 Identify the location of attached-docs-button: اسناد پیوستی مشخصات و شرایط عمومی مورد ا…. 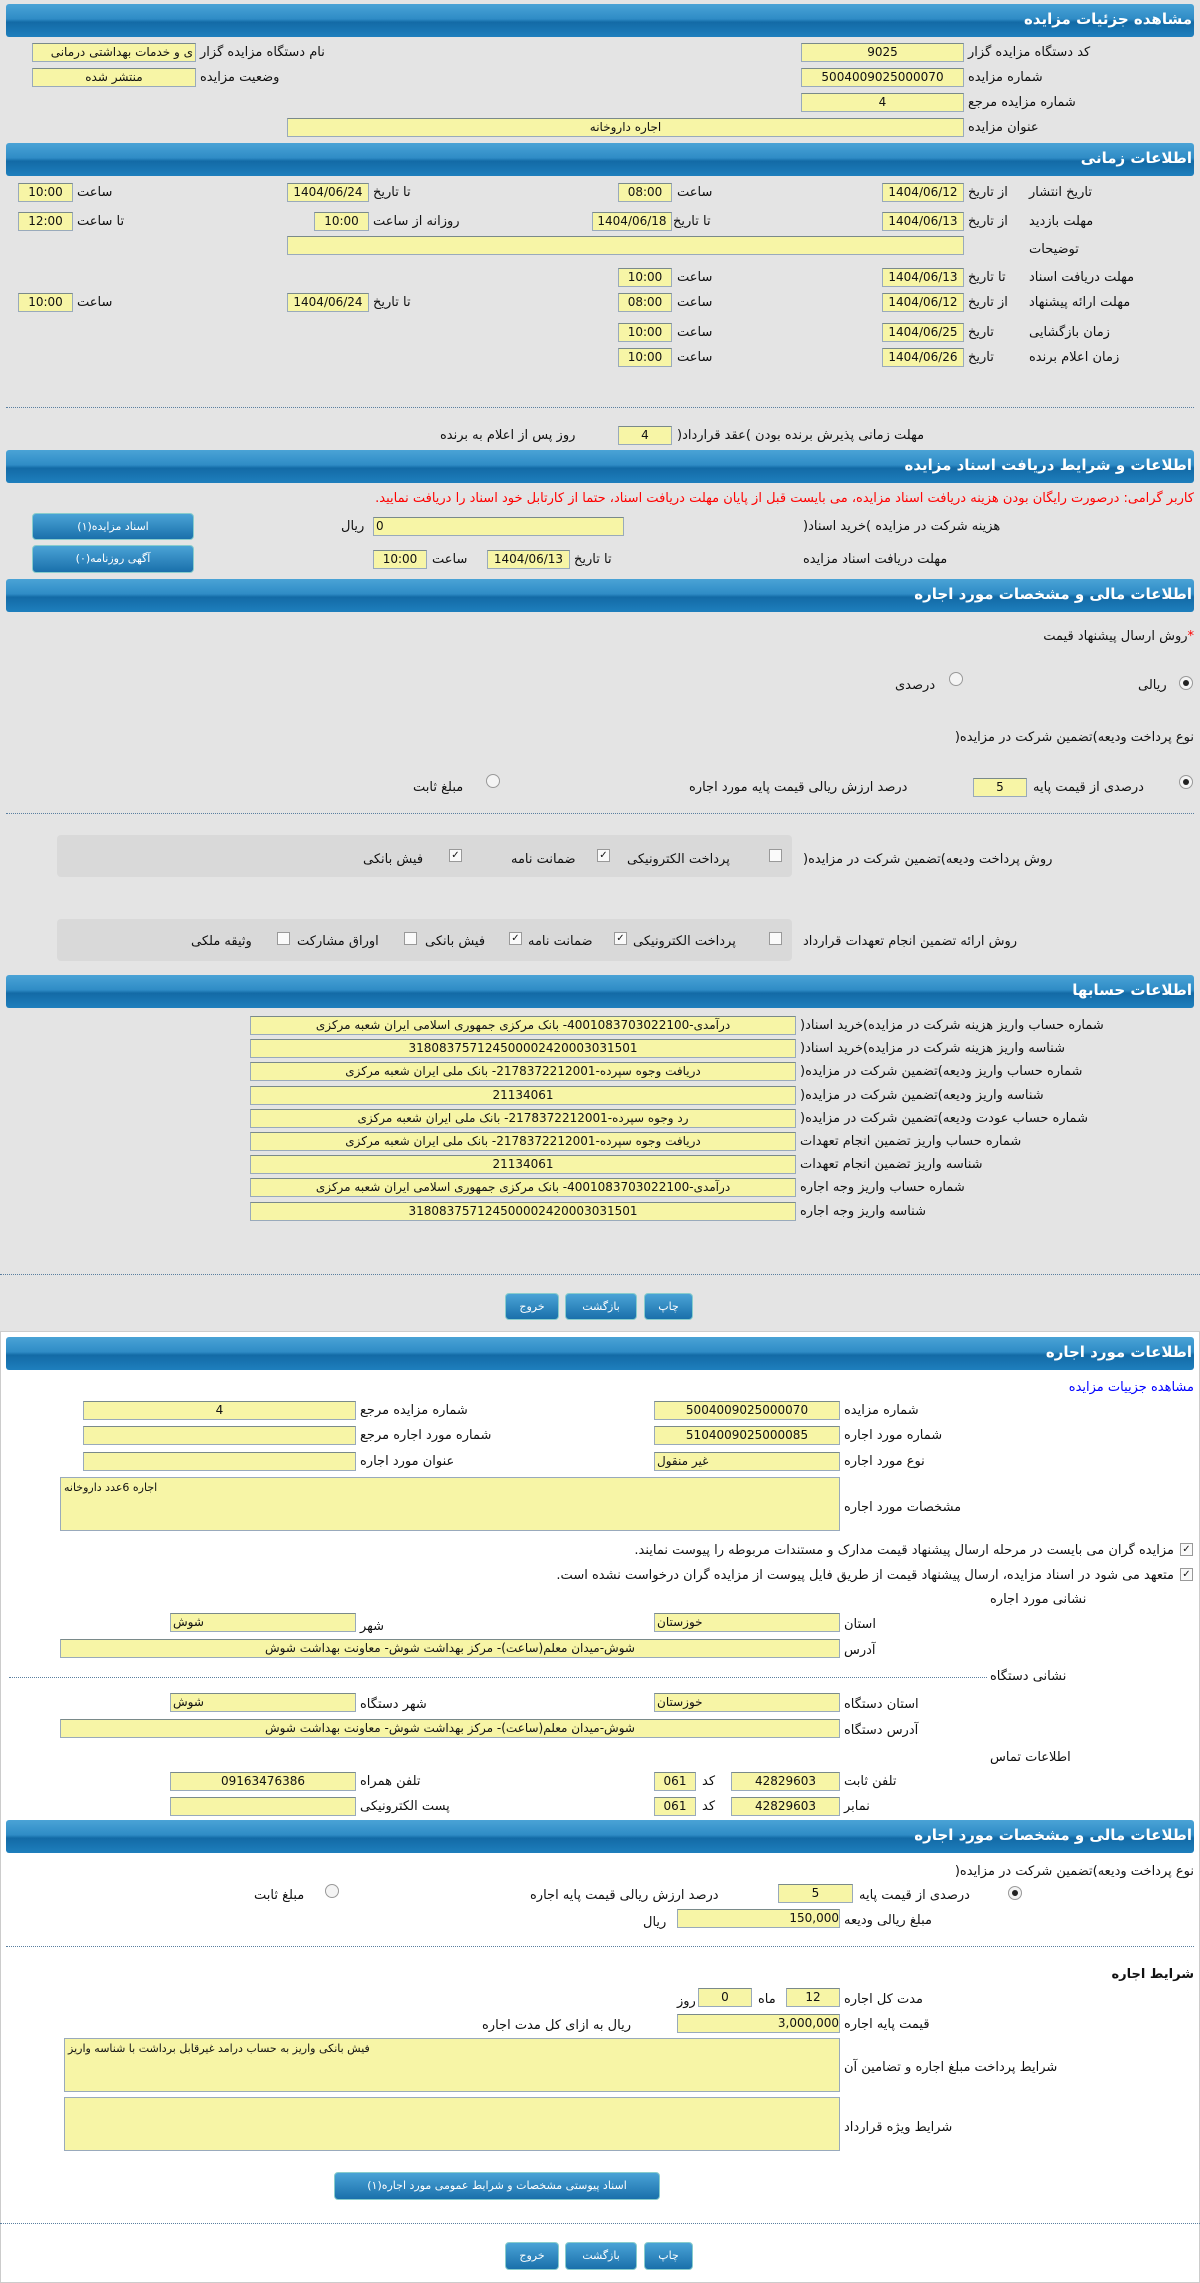
(497, 2186).